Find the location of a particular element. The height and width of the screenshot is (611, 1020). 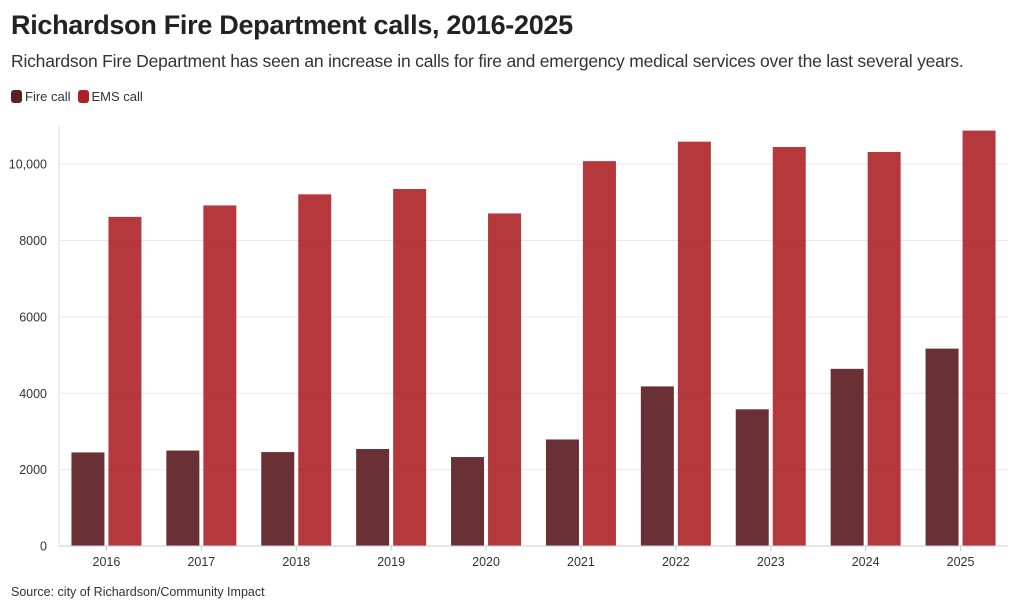

y-tick-label: 2000 is located at coordinates (33, 470).